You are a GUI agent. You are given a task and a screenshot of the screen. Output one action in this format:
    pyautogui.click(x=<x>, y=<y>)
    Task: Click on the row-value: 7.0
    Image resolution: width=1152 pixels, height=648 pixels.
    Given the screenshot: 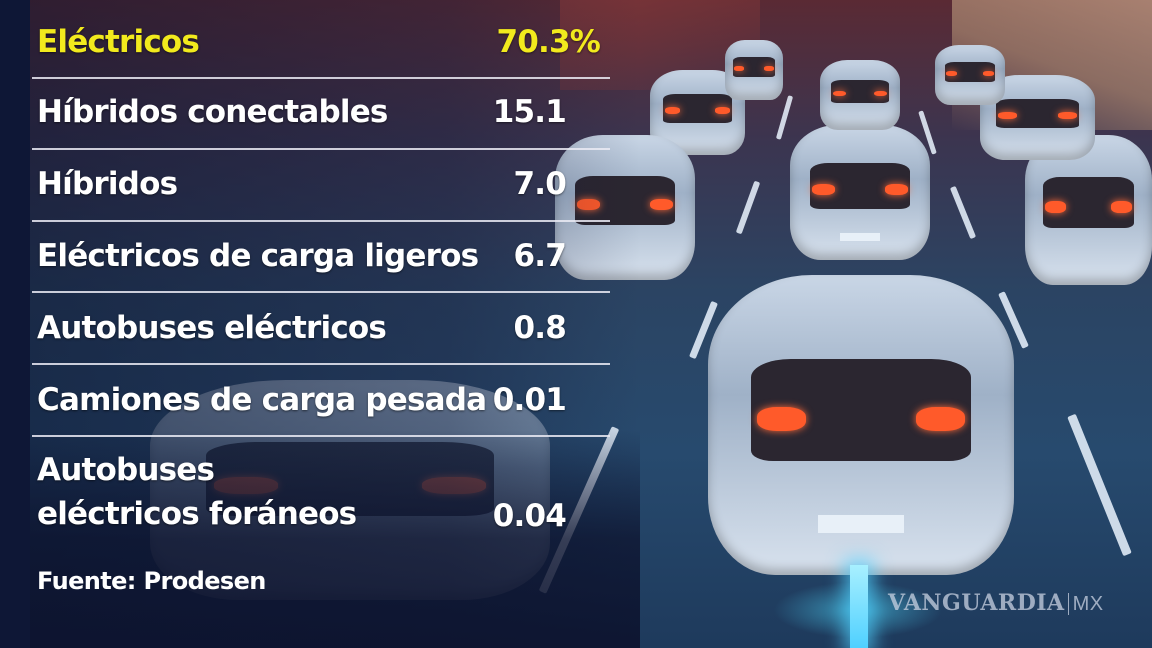 What is the action you would take?
    pyautogui.click(x=539, y=184)
    